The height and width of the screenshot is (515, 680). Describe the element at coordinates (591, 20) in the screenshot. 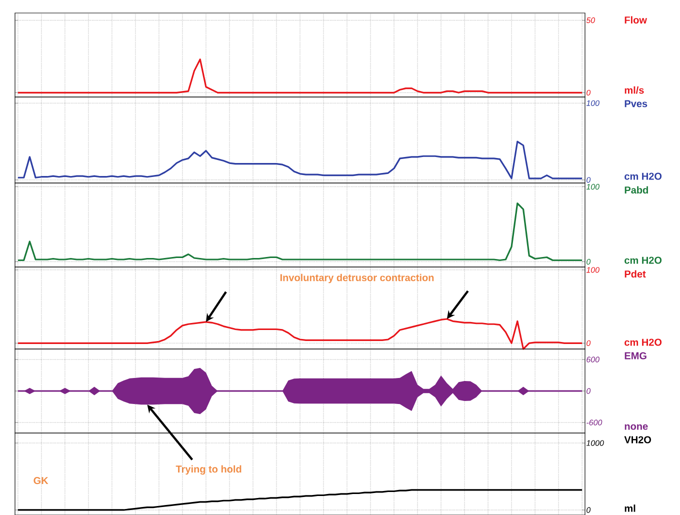

I see `y-tick-label: 50` at that location.